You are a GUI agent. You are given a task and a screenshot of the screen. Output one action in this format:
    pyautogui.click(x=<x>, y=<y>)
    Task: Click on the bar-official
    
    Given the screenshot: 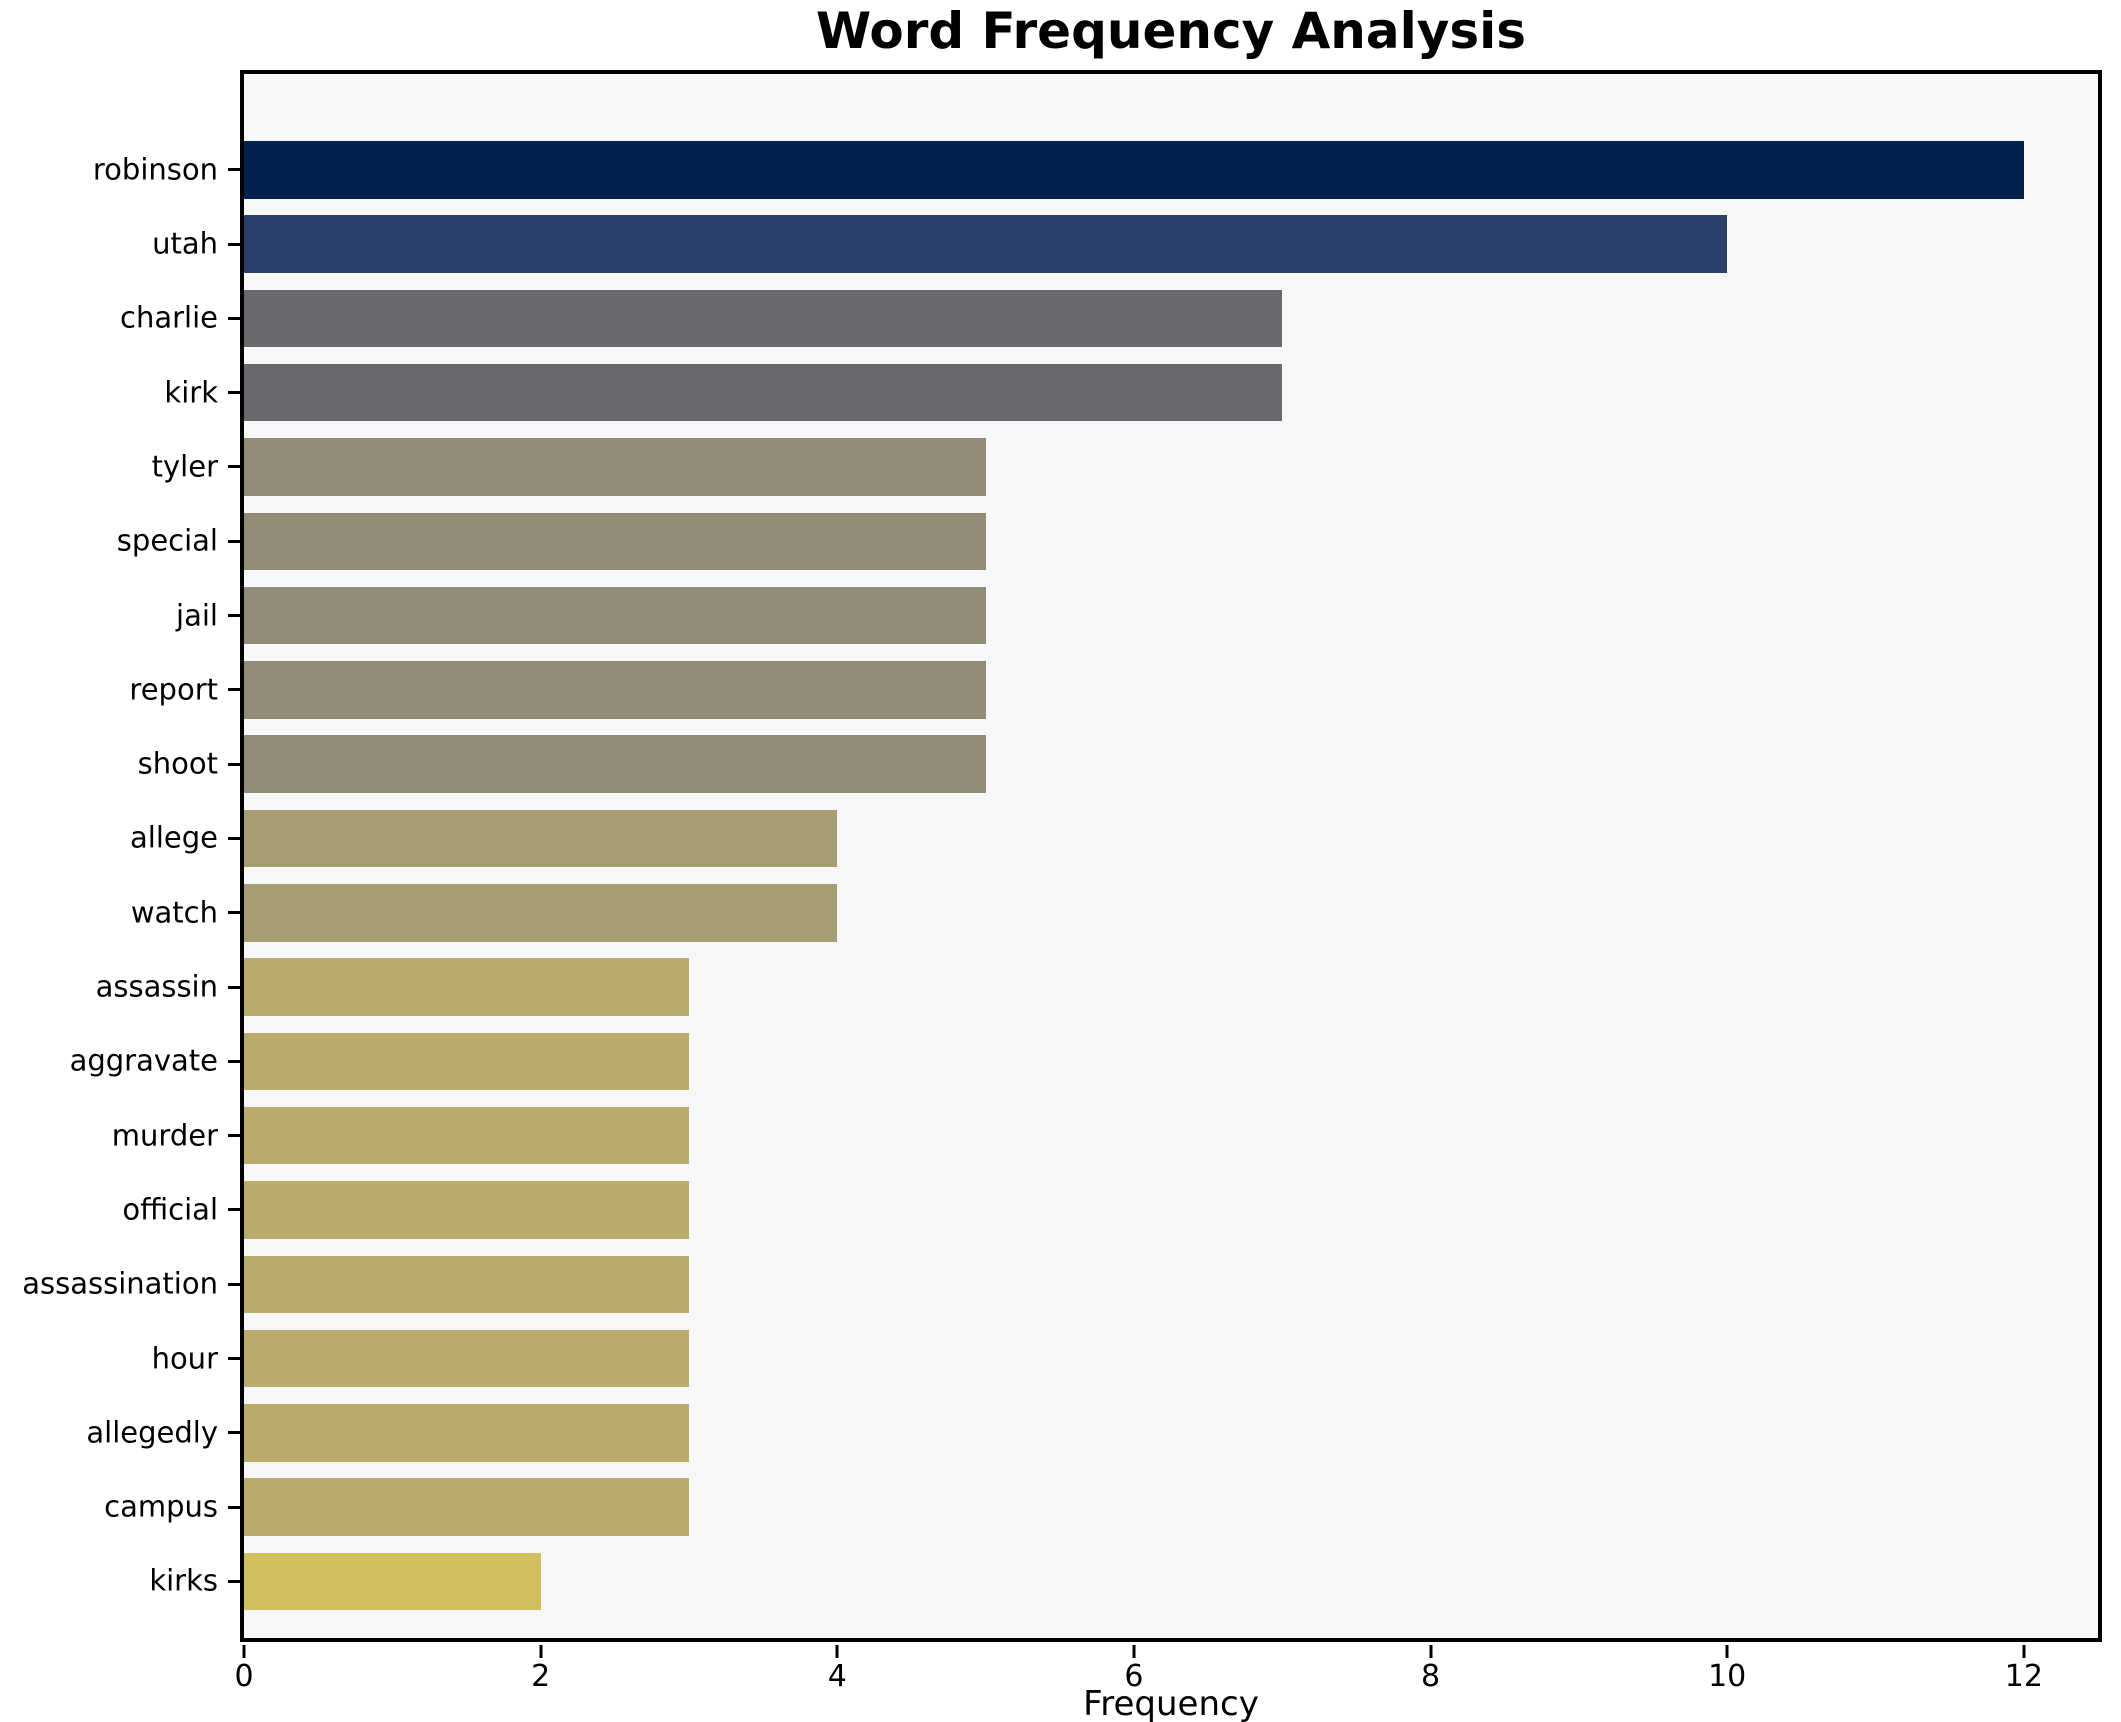 What is the action you would take?
    pyautogui.click(x=466, y=1210)
    